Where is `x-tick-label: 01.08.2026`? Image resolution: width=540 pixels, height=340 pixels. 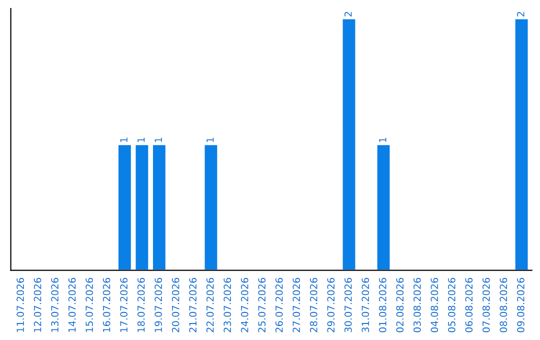
x-tick-label: 01.08.2026 is located at coordinates (382, 305).